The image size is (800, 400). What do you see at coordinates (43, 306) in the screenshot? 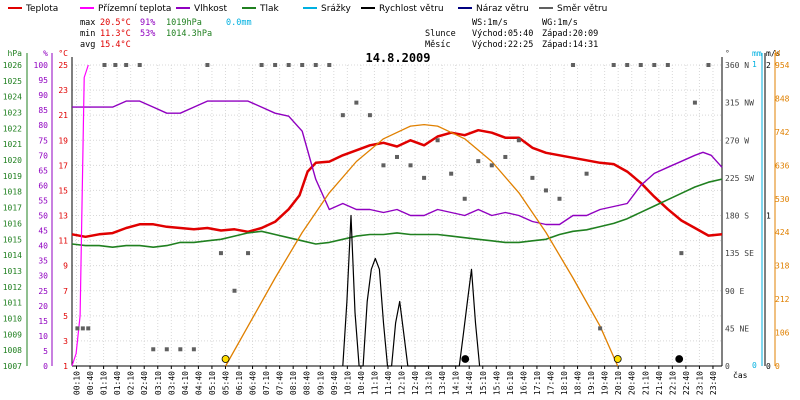
I see `humidity-tick-16: 20` at bounding box center [43, 306].